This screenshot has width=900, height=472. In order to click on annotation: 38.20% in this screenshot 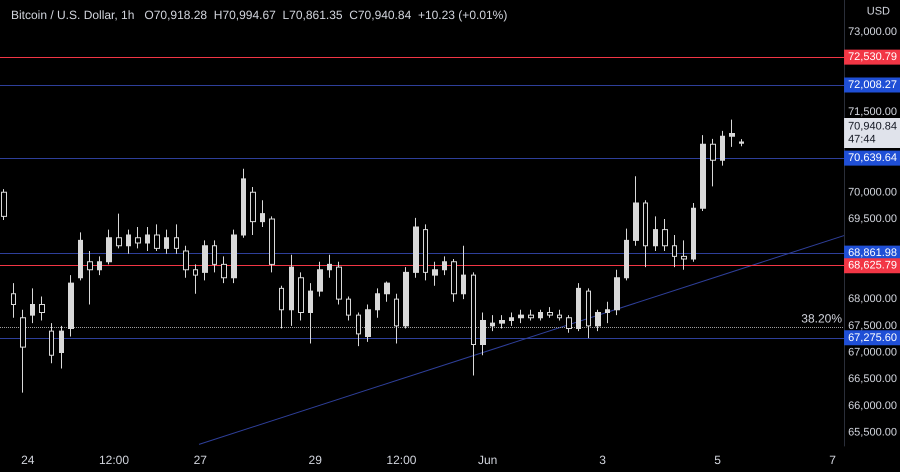, I will do `click(821, 318)`.